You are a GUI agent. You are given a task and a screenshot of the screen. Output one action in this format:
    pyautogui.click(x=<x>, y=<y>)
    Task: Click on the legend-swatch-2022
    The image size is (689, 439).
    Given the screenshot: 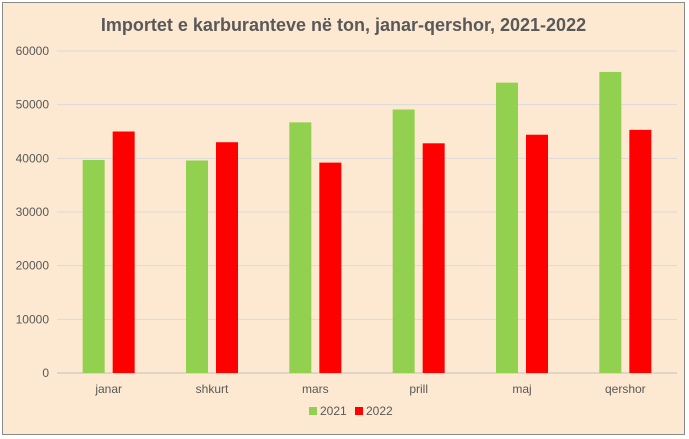 What is the action you would take?
    pyautogui.click(x=359, y=411)
    